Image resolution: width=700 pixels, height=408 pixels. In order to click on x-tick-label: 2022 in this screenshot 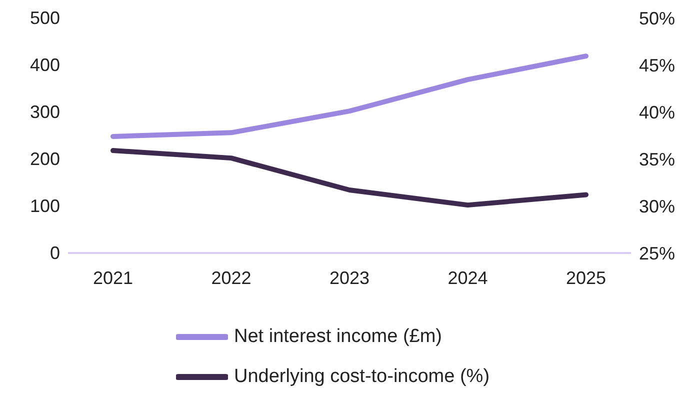, I will do `click(231, 278)`.